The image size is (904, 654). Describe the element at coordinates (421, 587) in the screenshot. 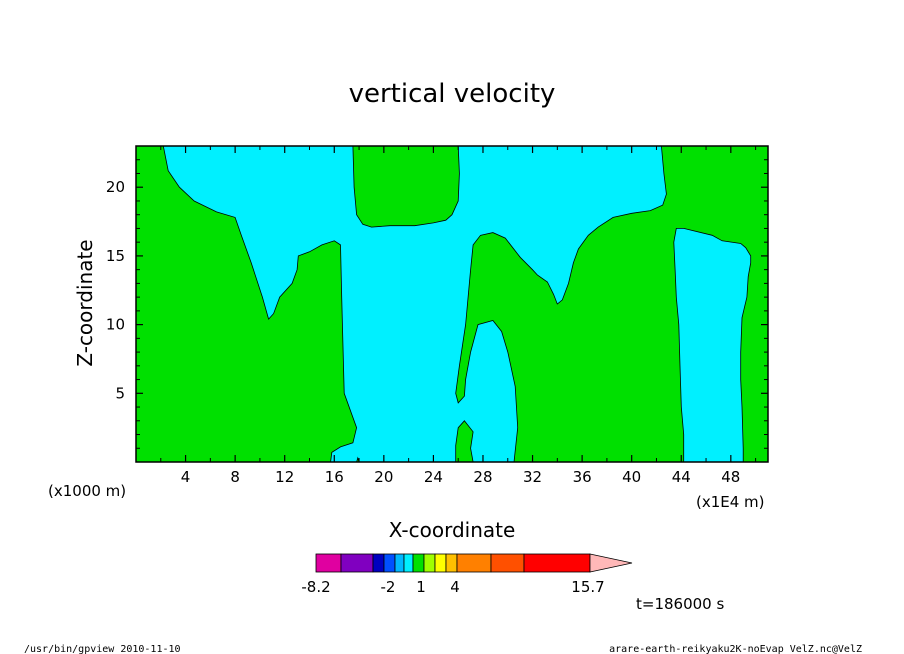

I see `colorbar-label: 1` at that location.